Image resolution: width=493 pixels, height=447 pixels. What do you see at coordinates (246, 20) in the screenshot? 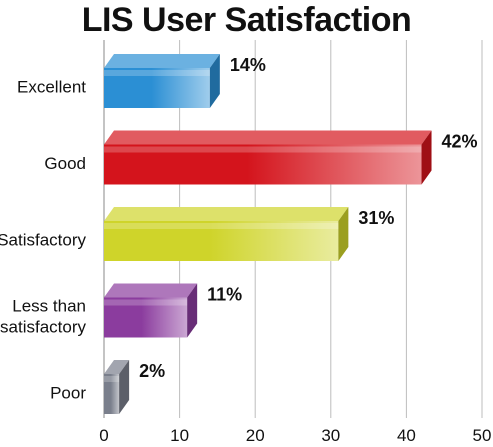
I see `chart-title: LIS User Satisfaction` at bounding box center [246, 20].